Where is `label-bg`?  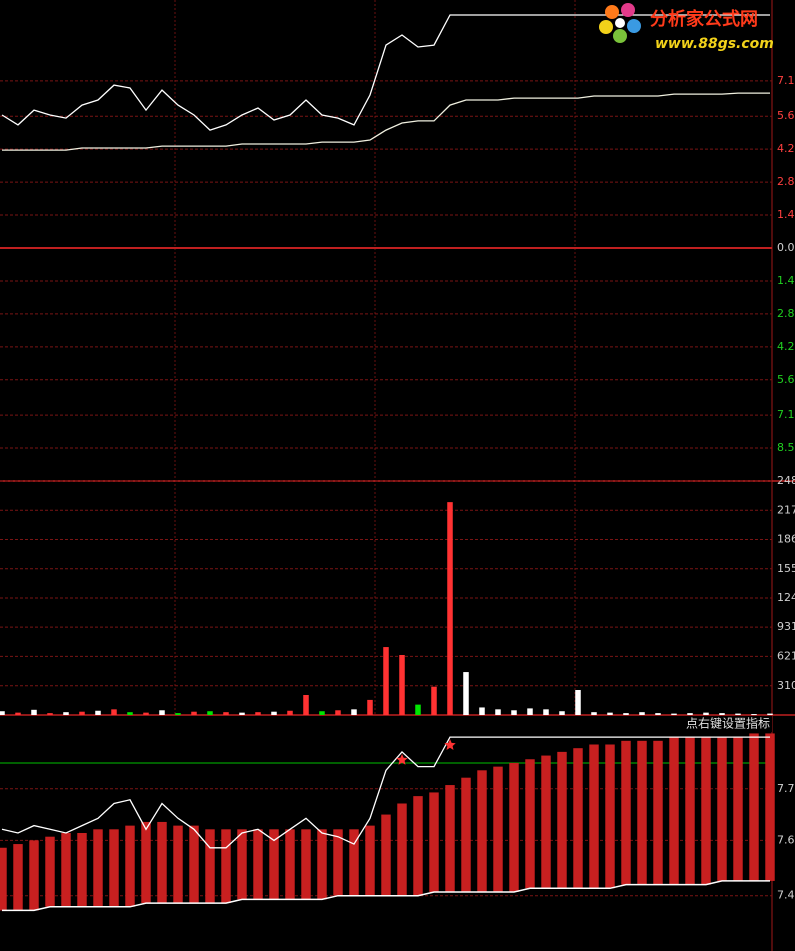 label-bg is located at coordinates (726, 724).